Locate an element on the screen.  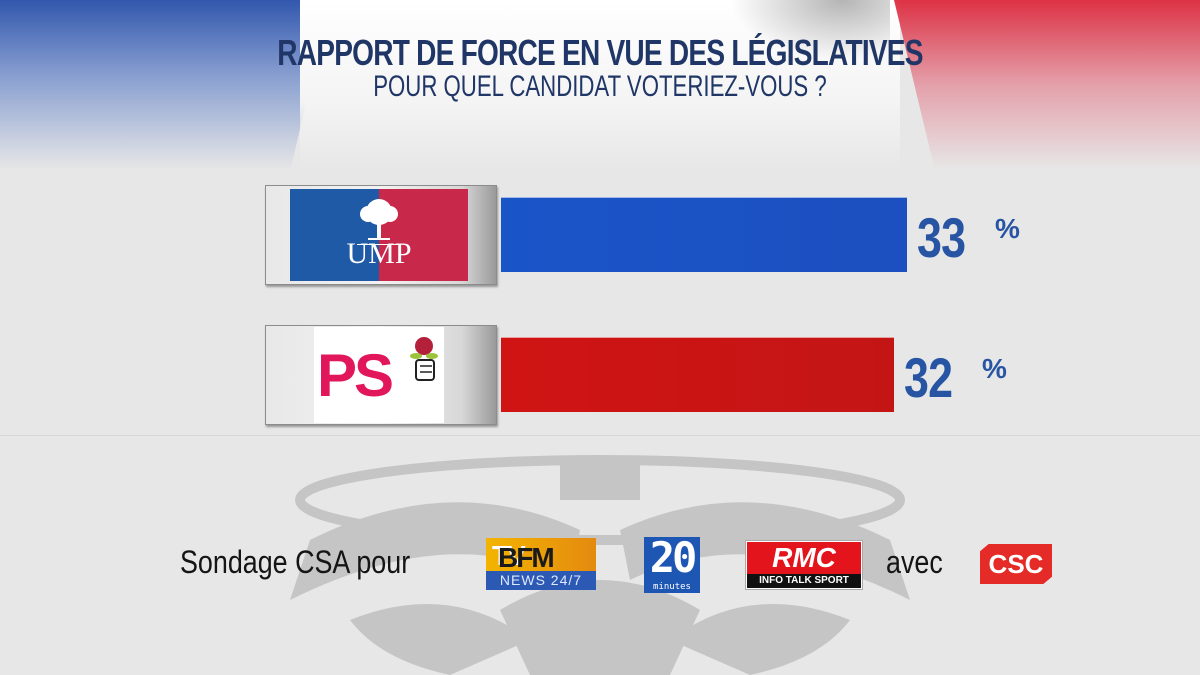
value-ump: 33 is located at coordinates (941, 237).